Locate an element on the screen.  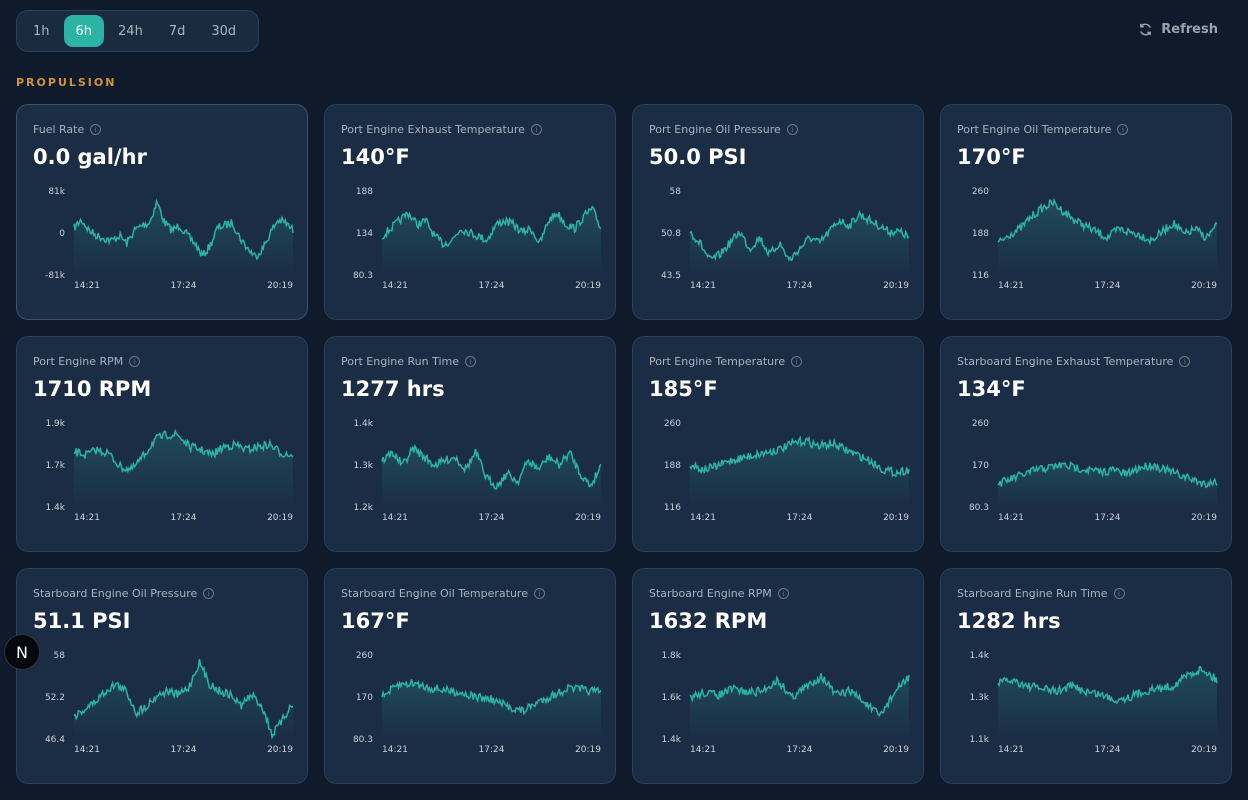
y-tick-label: 81k is located at coordinates (56, 192).